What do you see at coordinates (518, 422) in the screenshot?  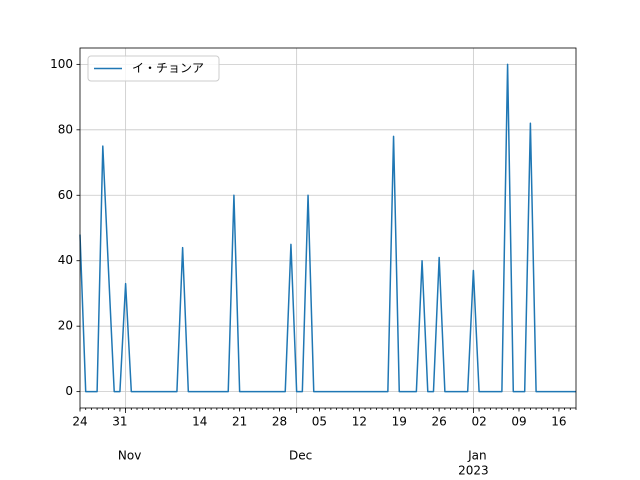 I see `x-tick-label: 09` at bounding box center [518, 422].